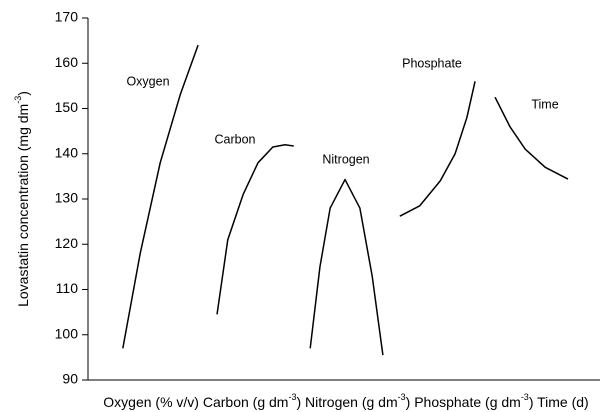 This screenshot has height=412, width=606. Describe the element at coordinates (67, 243) in the screenshot. I see `y-tick-label: 120` at that location.